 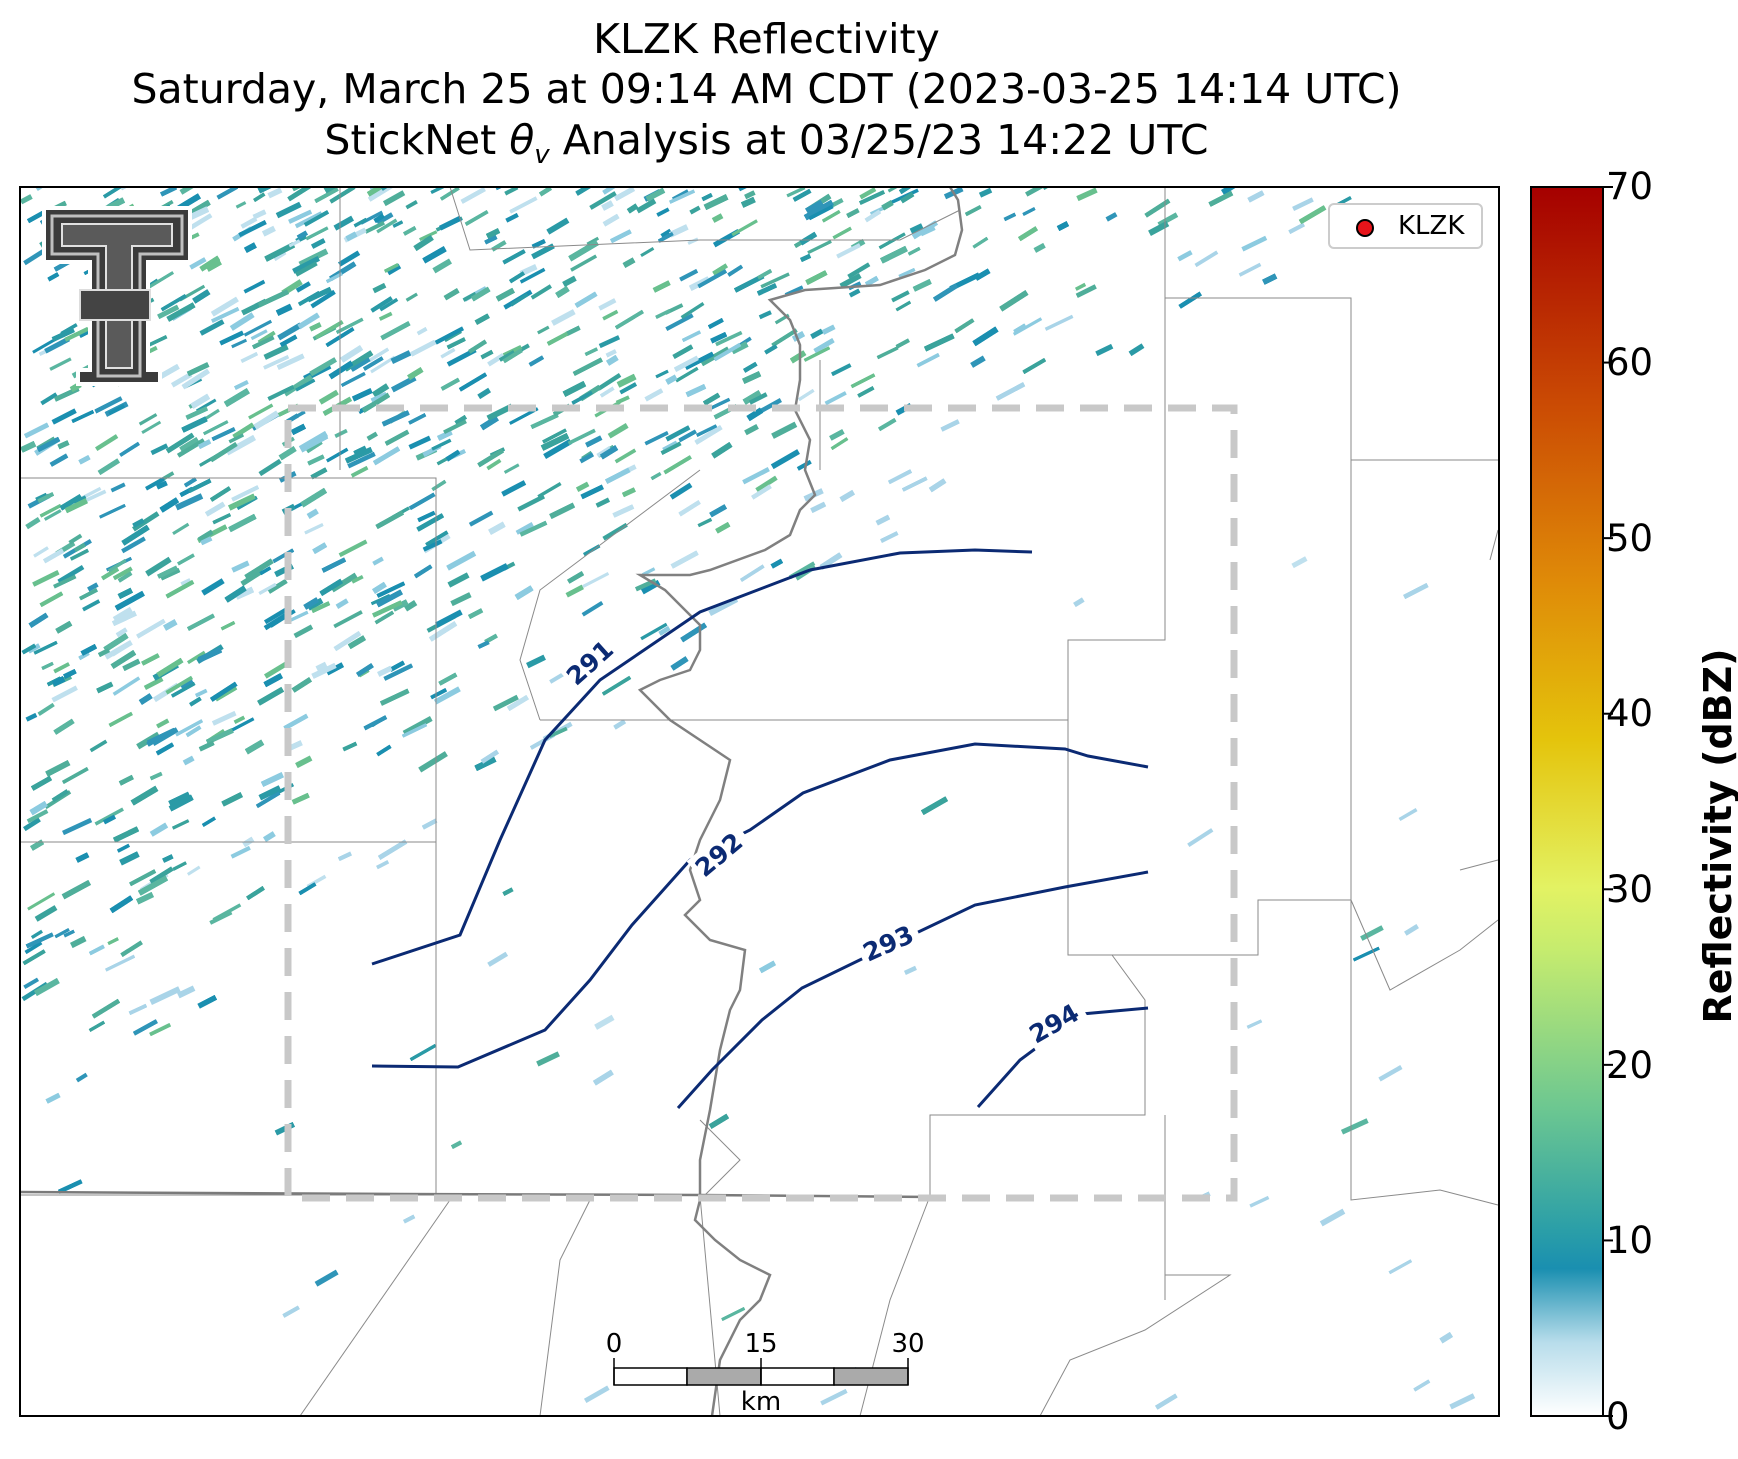 What do you see at coordinates (1405, 226) in the screenshot?
I see `legend: KLZK` at bounding box center [1405, 226].